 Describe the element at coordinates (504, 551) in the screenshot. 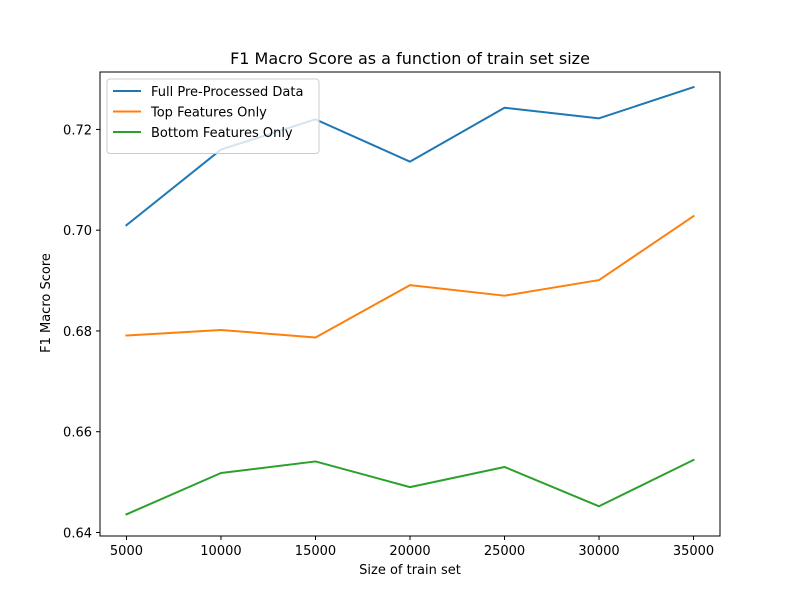

I see `x-tick-label: 25000` at that location.